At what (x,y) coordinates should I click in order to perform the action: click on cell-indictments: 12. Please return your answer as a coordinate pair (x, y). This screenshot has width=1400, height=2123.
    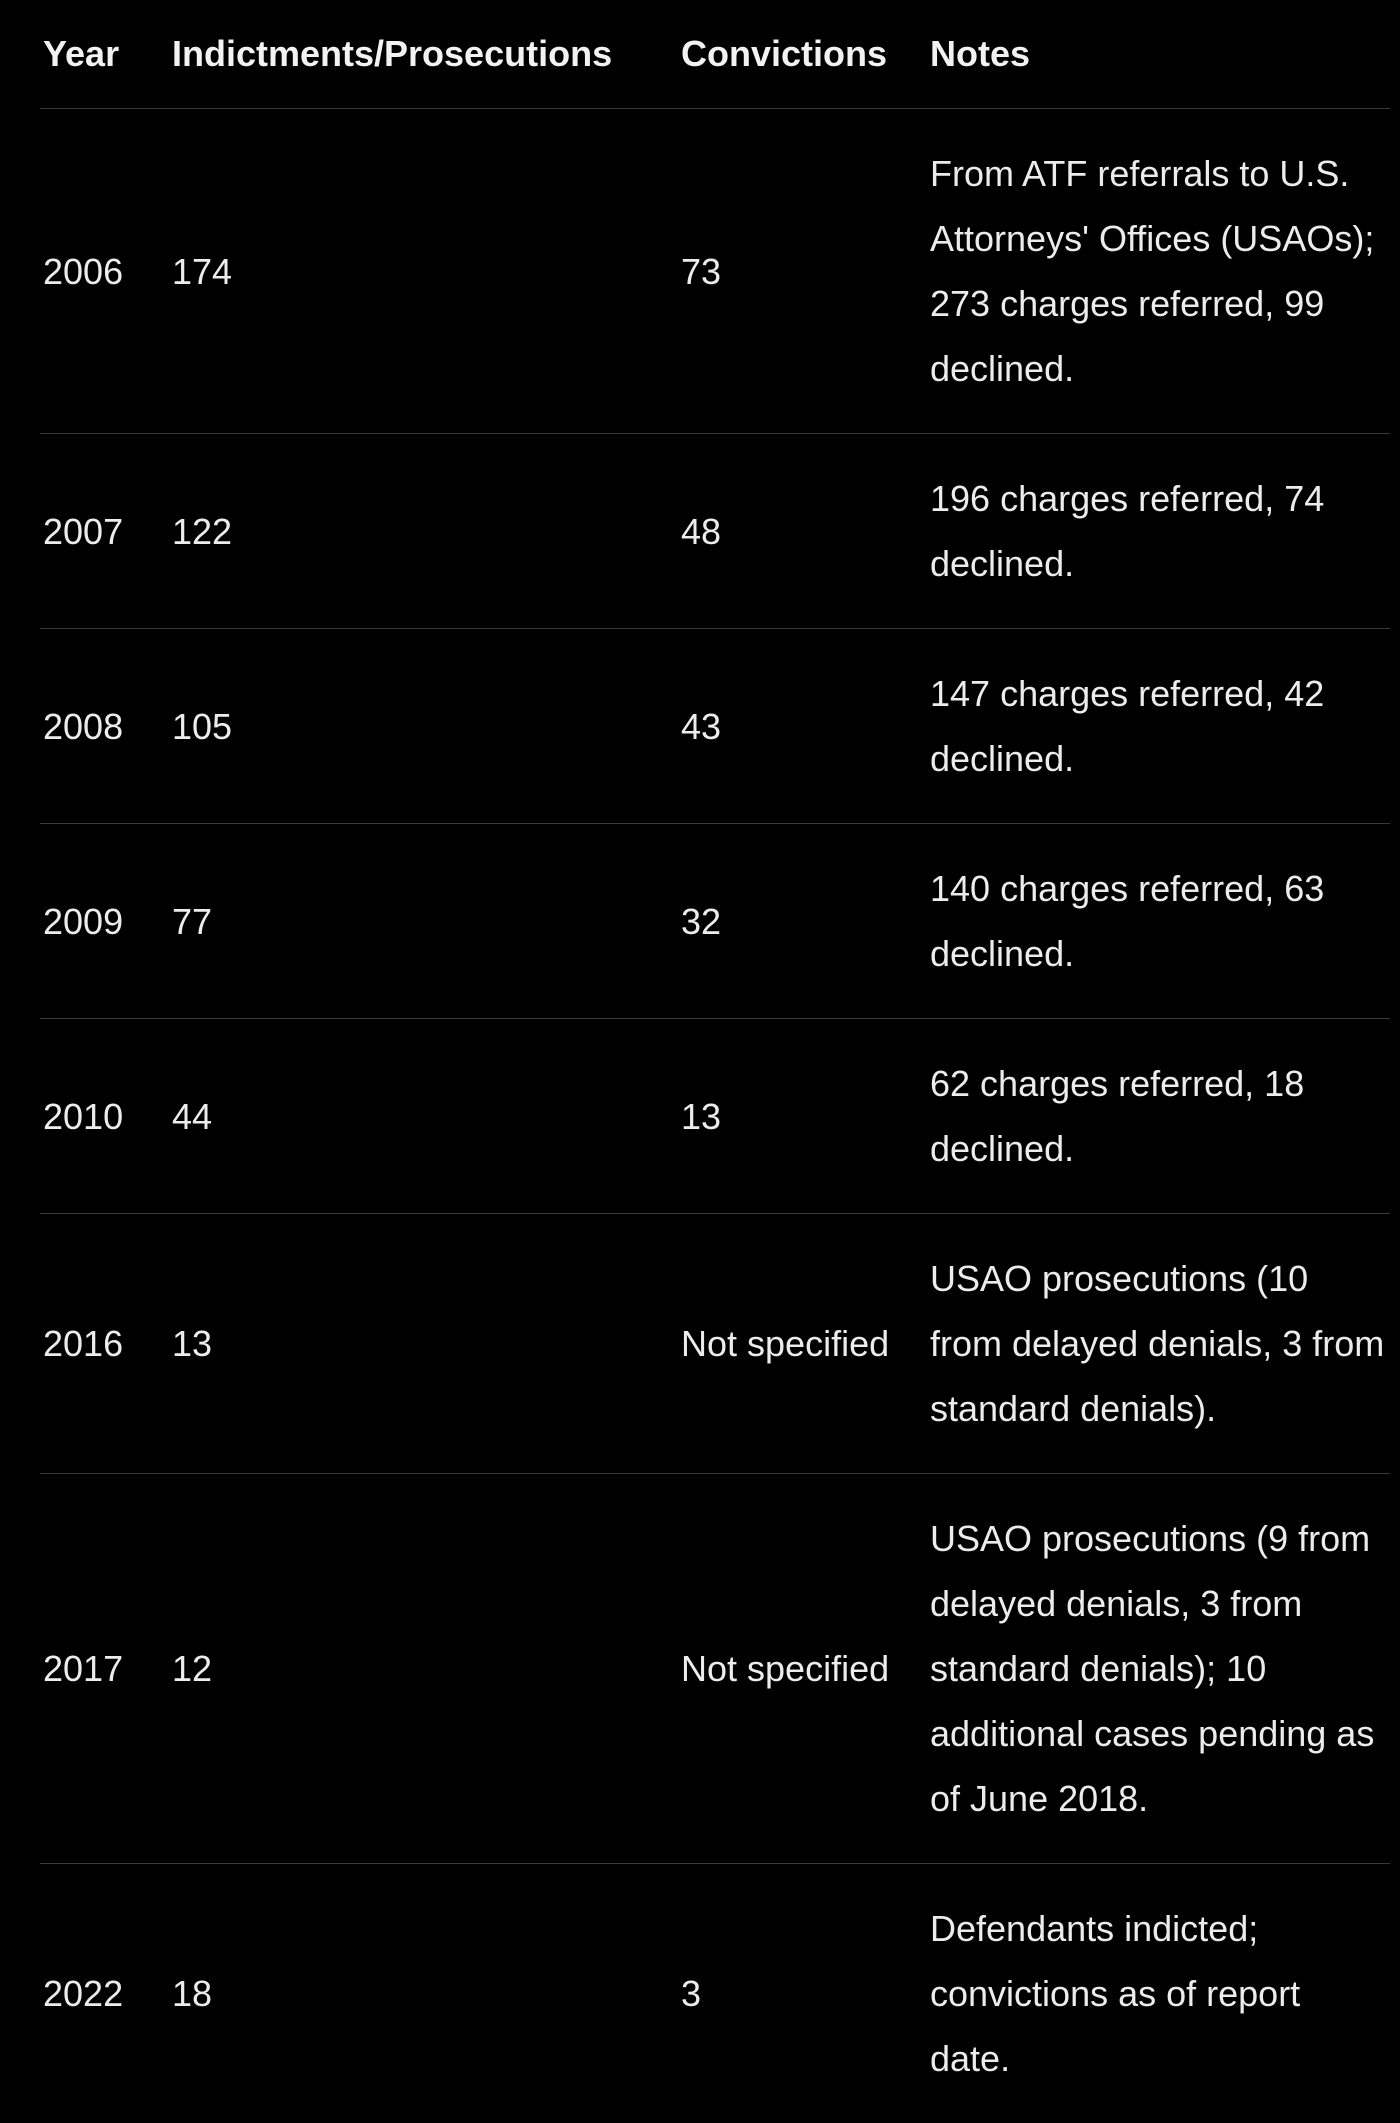
    Looking at the image, I should click on (423, 1669).